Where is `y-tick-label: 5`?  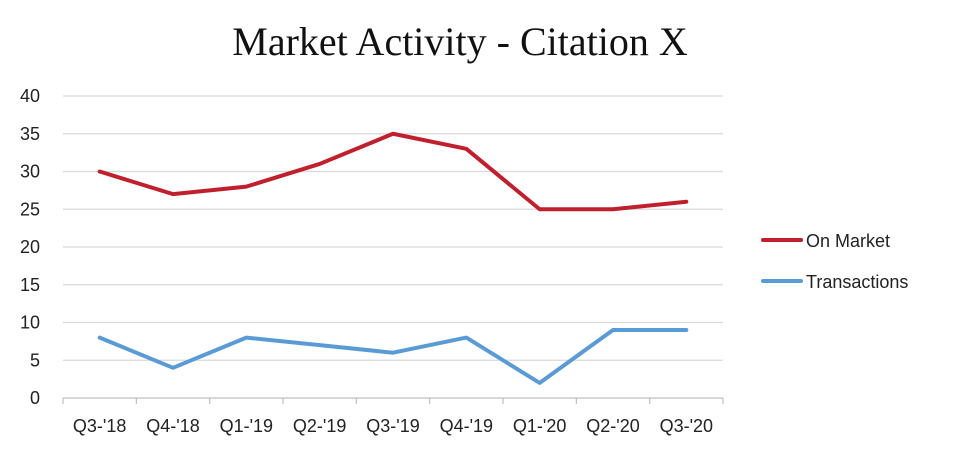 y-tick-label: 5 is located at coordinates (35, 360).